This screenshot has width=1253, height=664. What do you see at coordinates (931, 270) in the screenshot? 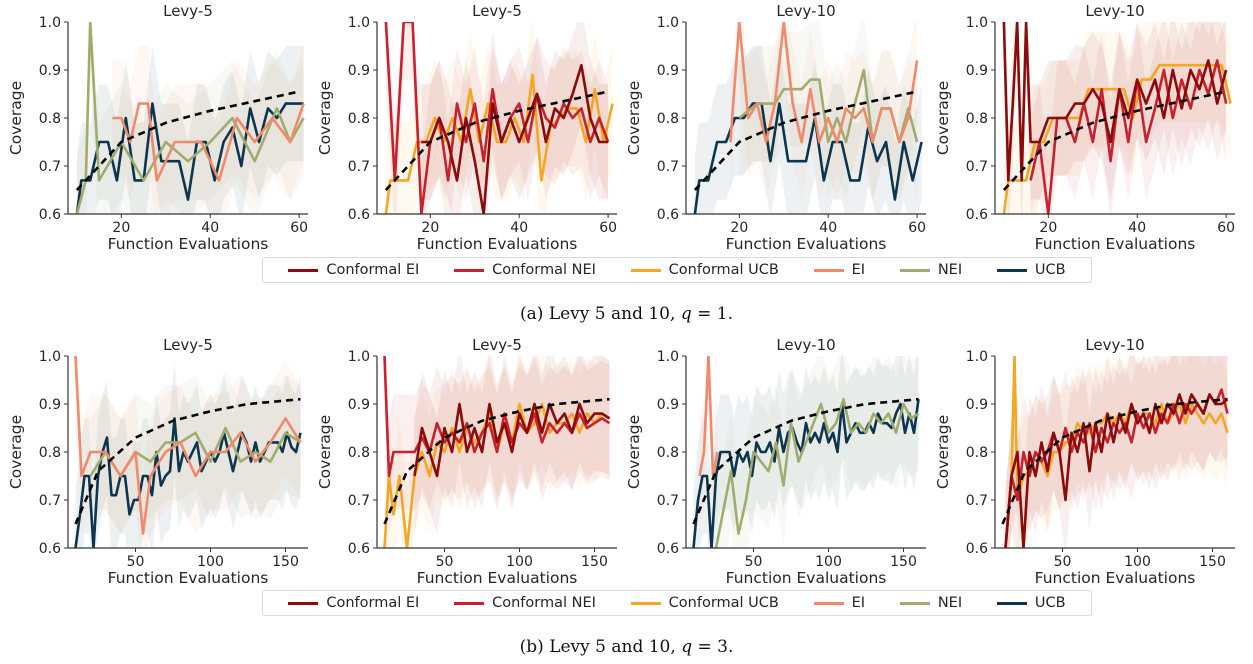
I see `legend-item-nei: NEI` at bounding box center [931, 270].